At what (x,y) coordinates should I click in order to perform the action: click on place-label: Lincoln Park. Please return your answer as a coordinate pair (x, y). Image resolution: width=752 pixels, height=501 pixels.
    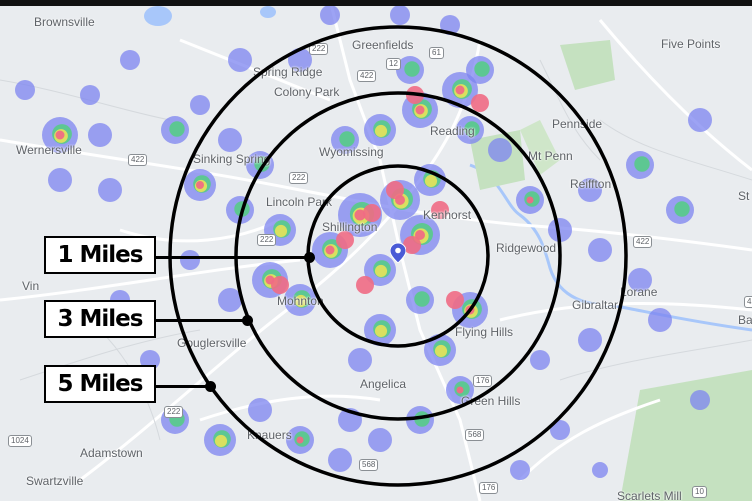
    Looking at the image, I should click on (299, 202).